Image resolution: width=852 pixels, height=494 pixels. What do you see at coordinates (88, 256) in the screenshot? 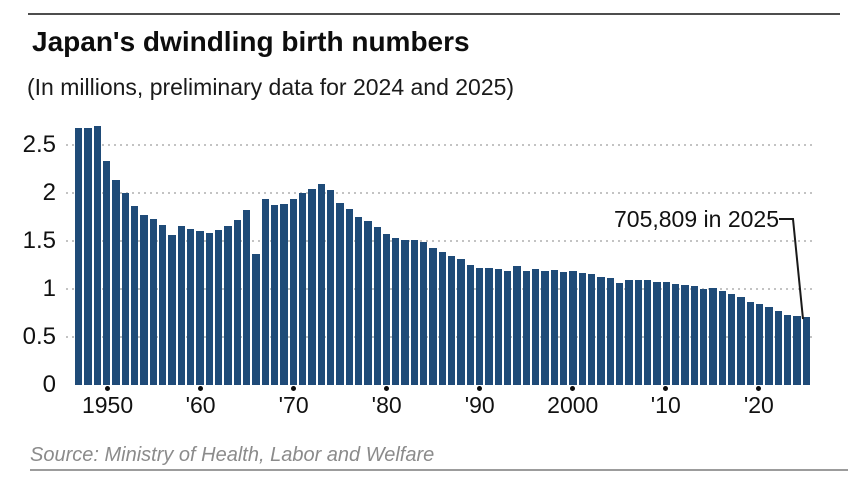
I see `bar-1948` at bounding box center [88, 256].